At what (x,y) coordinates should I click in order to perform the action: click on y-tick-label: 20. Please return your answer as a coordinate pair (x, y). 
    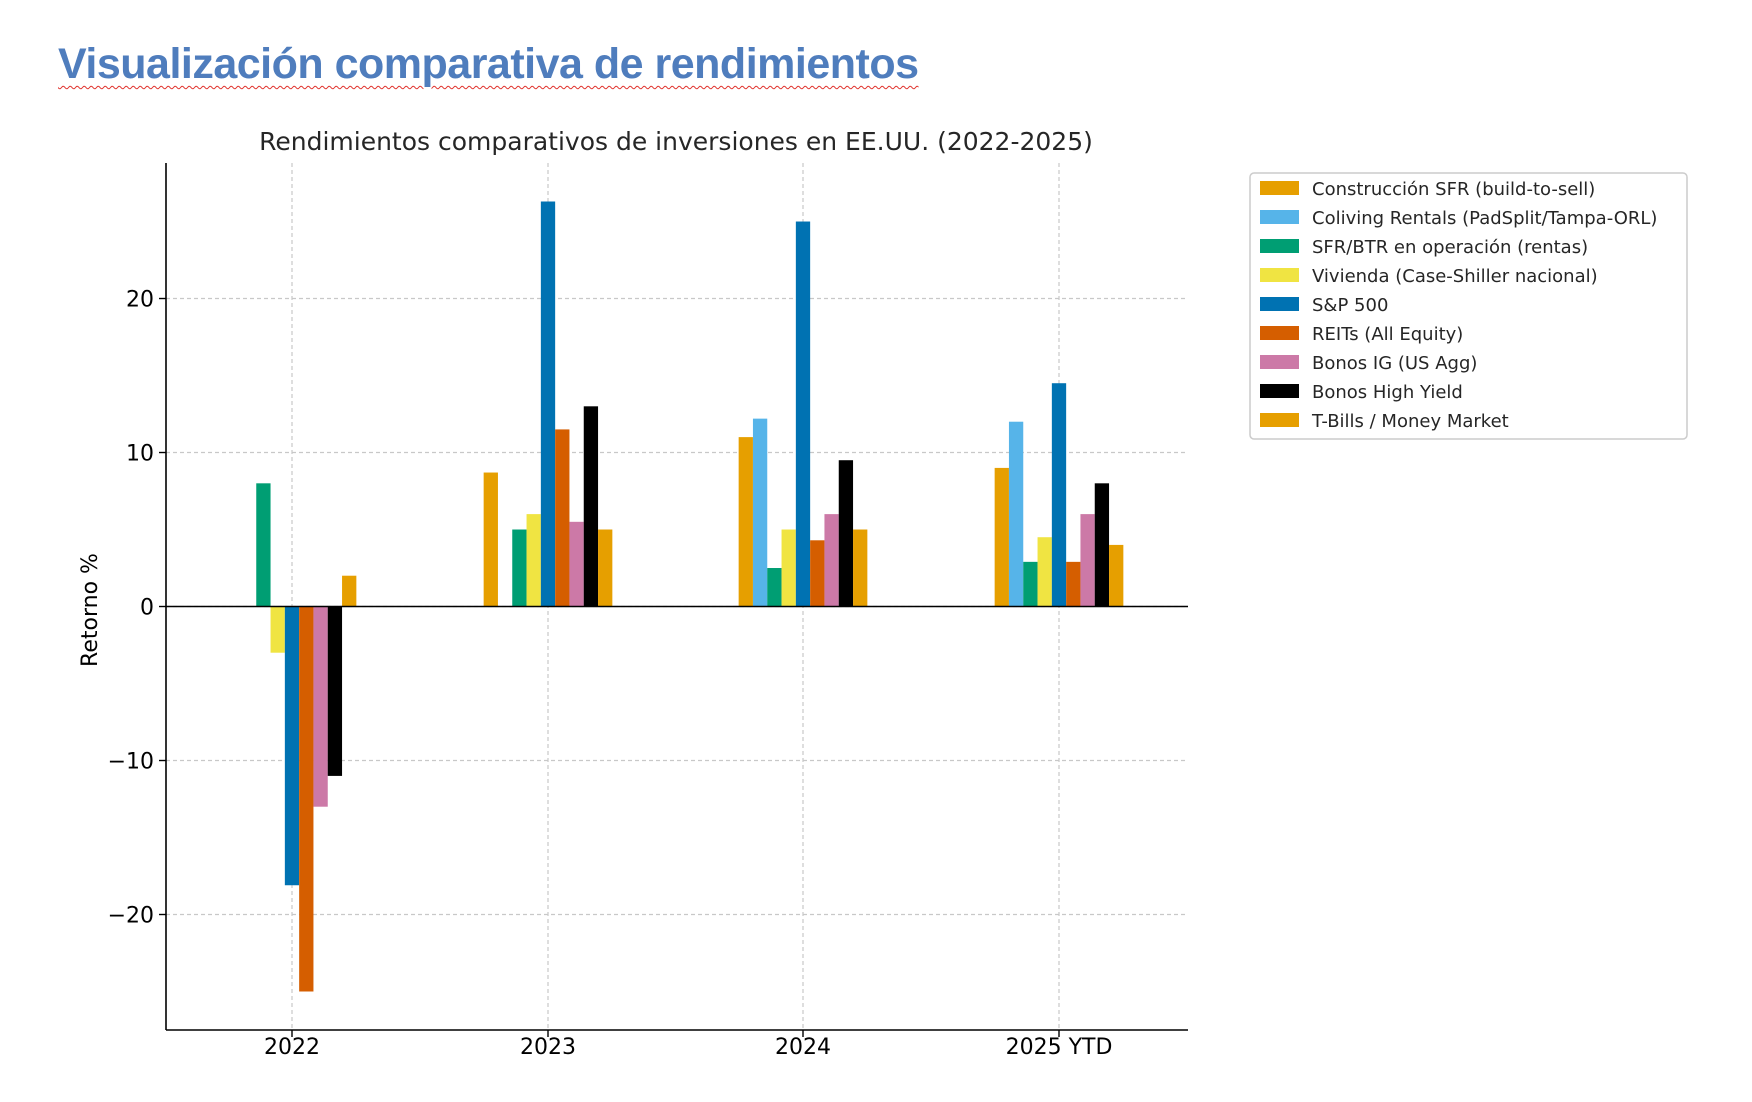
    Looking at the image, I should click on (140, 300).